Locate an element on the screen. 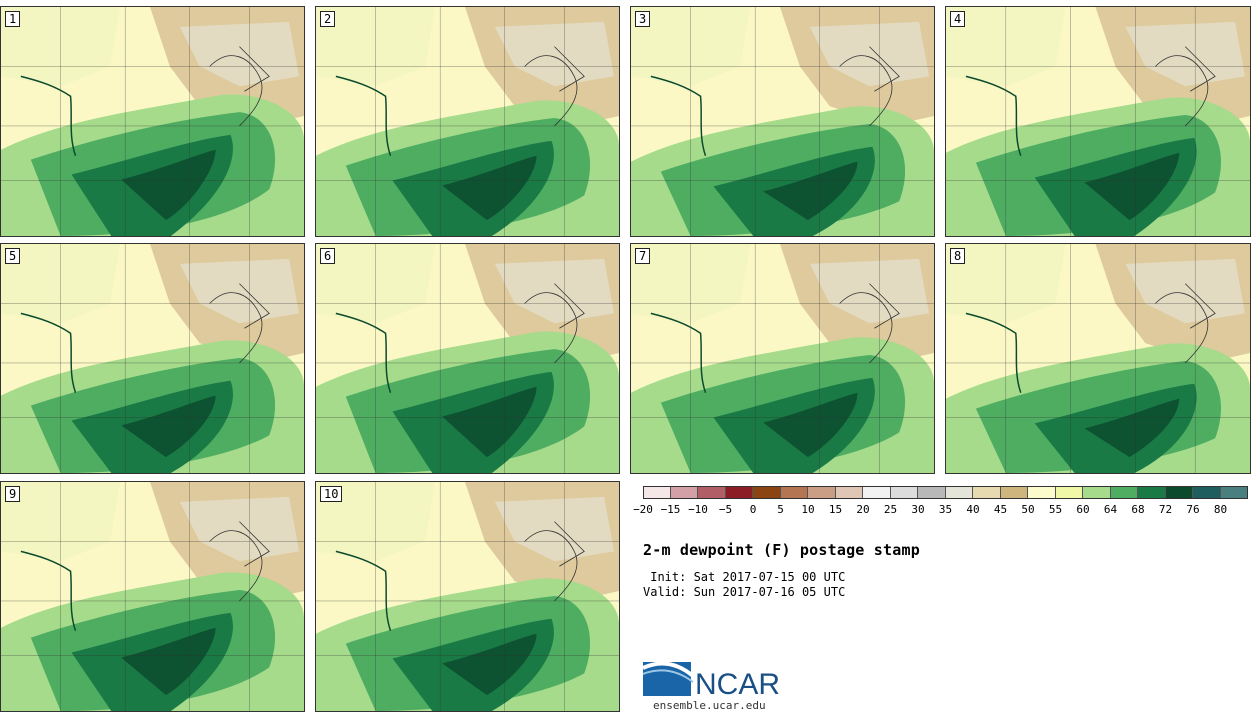 The image size is (1260, 713). ensemble-member-panel: 2 is located at coordinates (467, 121).